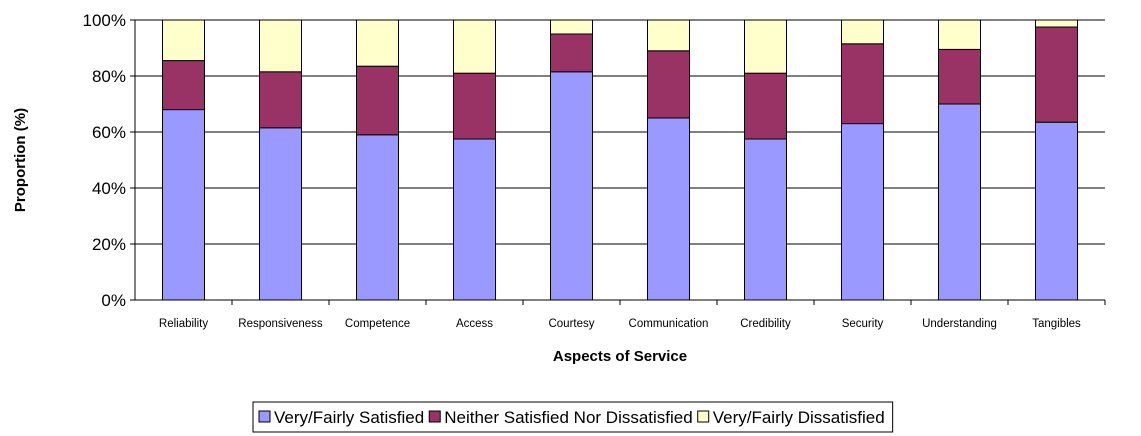 The image size is (1141, 436). What do you see at coordinates (765, 324) in the screenshot?
I see `x-tick-label: Credibility` at bounding box center [765, 324].